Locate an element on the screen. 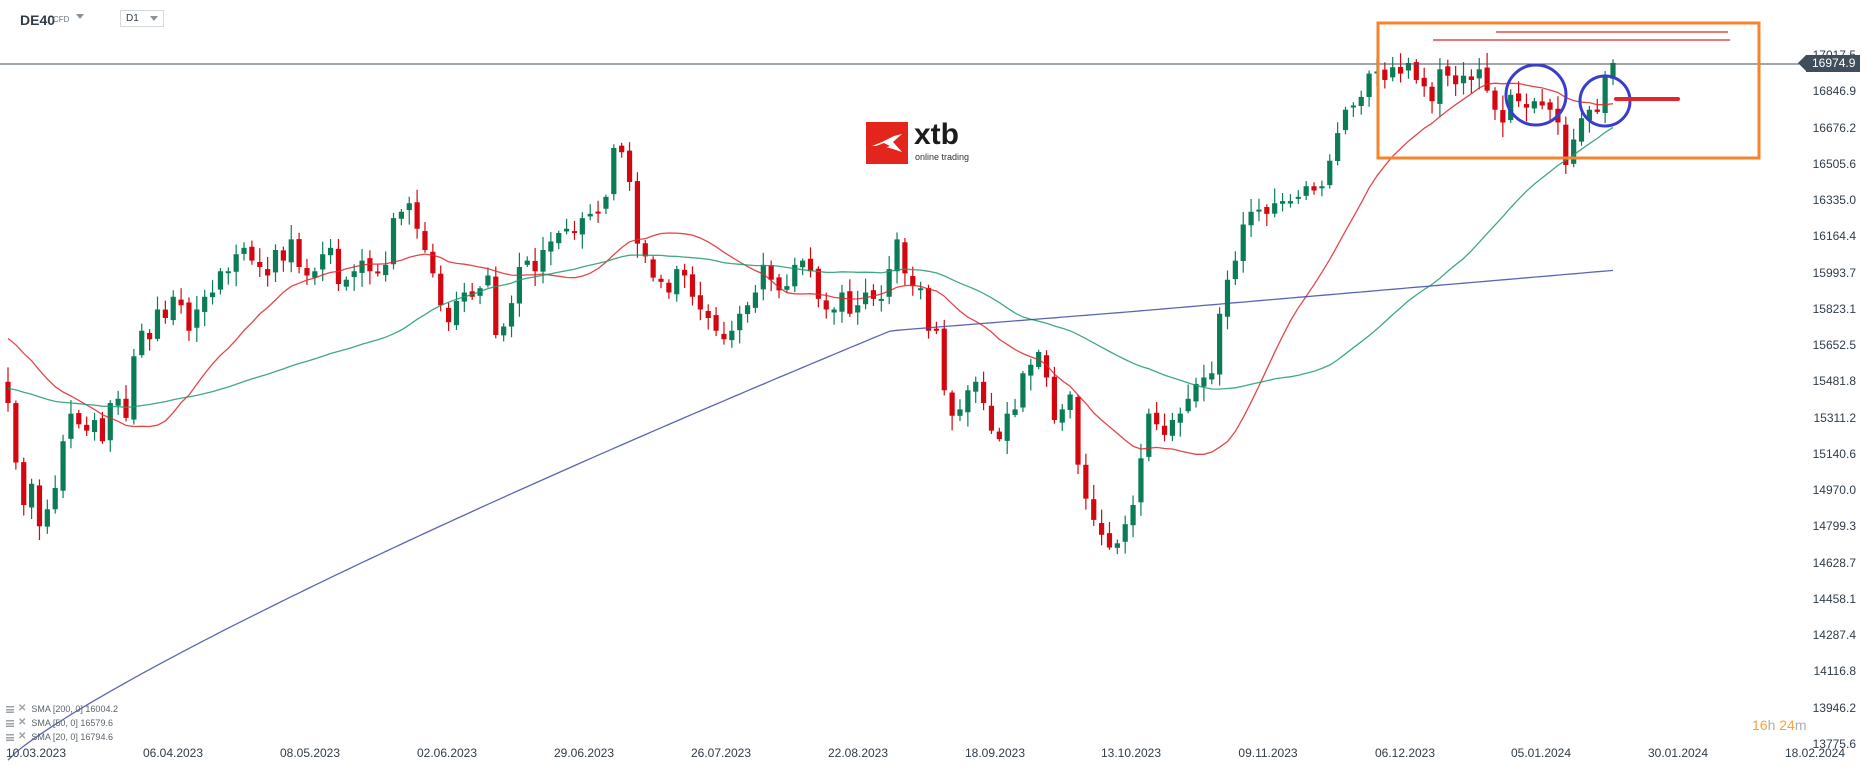 The height and width of the screenshot is (767, 1866). price-tick-label: 16676.2 is located at coordinates (1834, 127).